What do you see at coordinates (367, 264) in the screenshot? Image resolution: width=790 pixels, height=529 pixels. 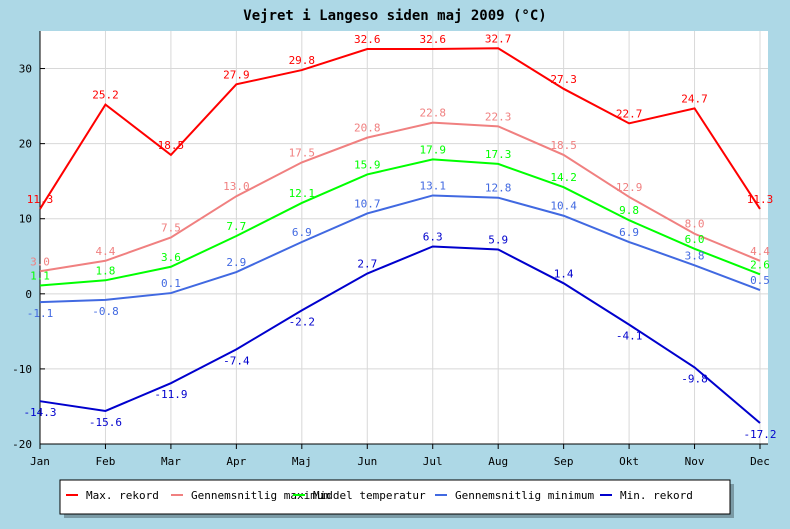 I see `data-label: 2.7` at bounding box center [367, 264].